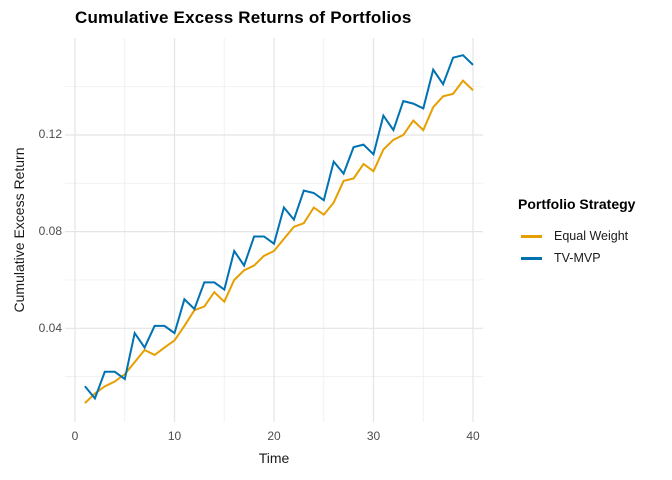 The height and width of the screenshot is (480, 672). I want to click on legend: Portfolio Strategy Equal Weight TV-MVP, so click(576, 232).